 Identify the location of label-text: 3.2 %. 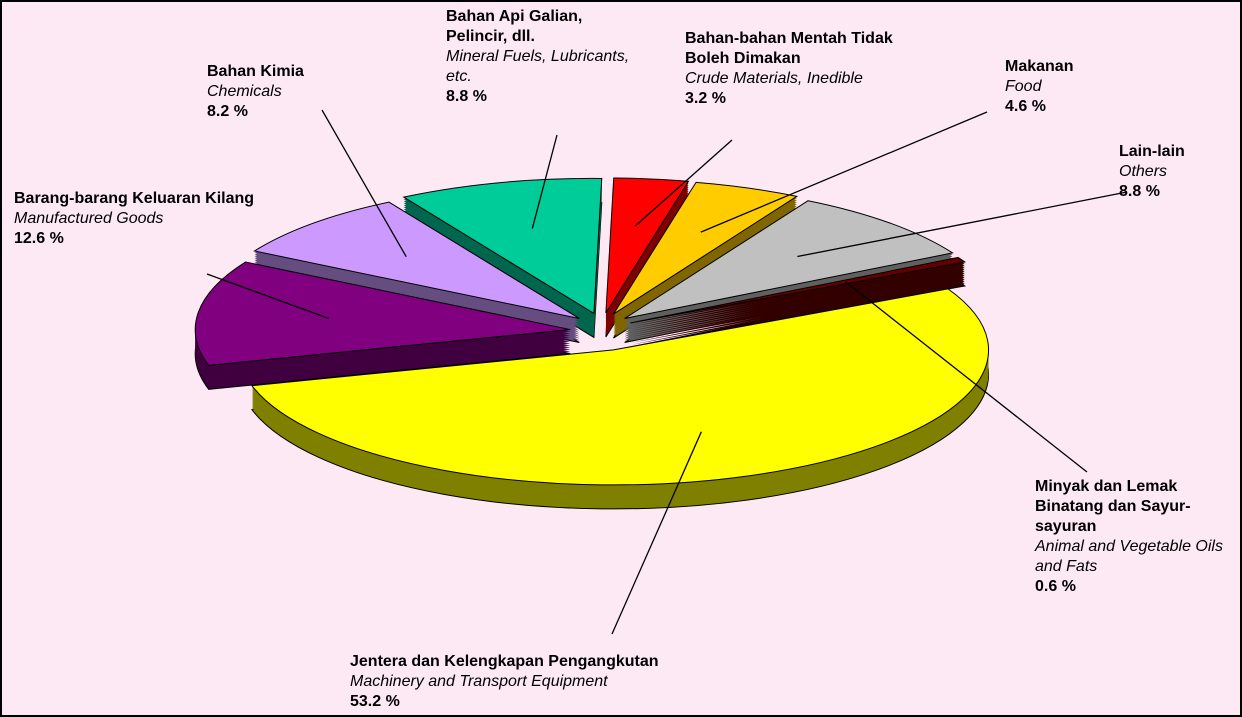
(705, 98).